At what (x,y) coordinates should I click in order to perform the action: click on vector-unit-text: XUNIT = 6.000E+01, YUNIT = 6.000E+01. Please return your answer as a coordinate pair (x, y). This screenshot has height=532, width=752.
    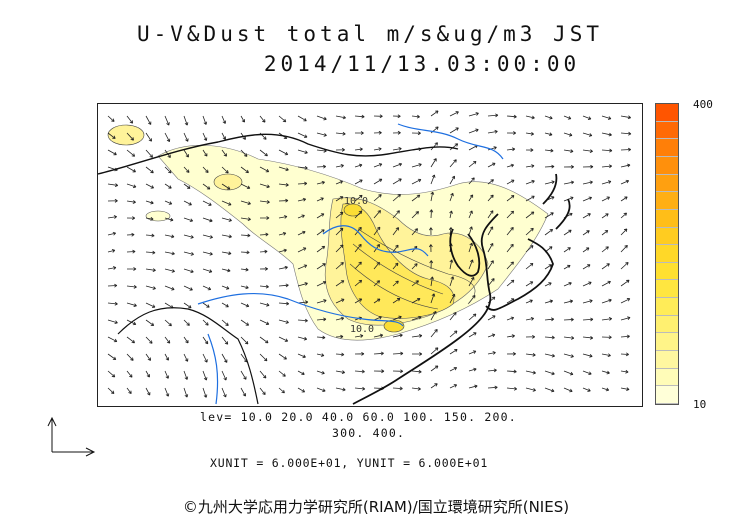
    Looking at the image, I should click on (349, 463).